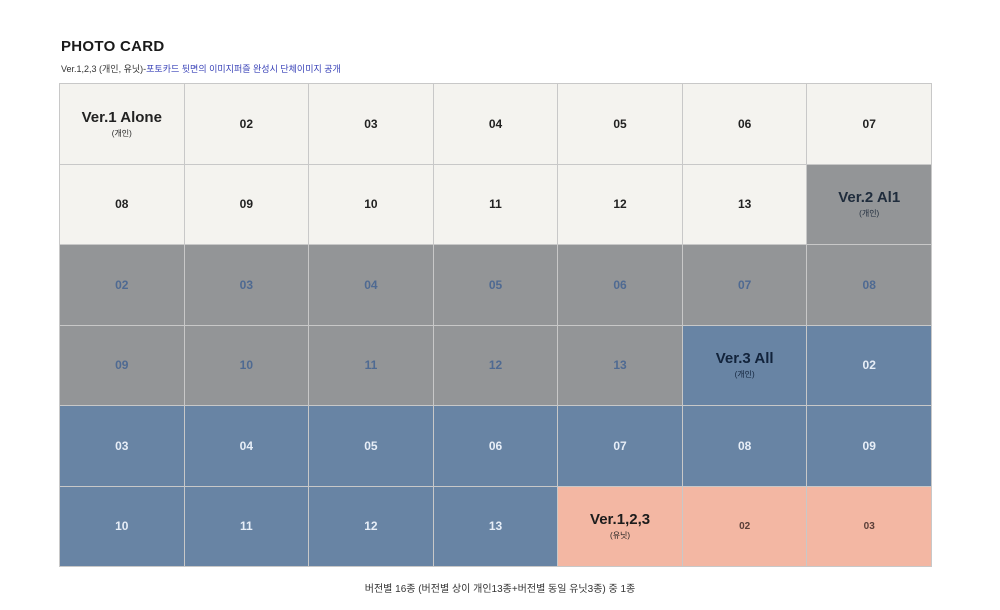  I want to click on subtitle-highlight: 포토카드 뒷면의 이미지퍼즐 완성시 단체이미지 공개, so click(243, 69).